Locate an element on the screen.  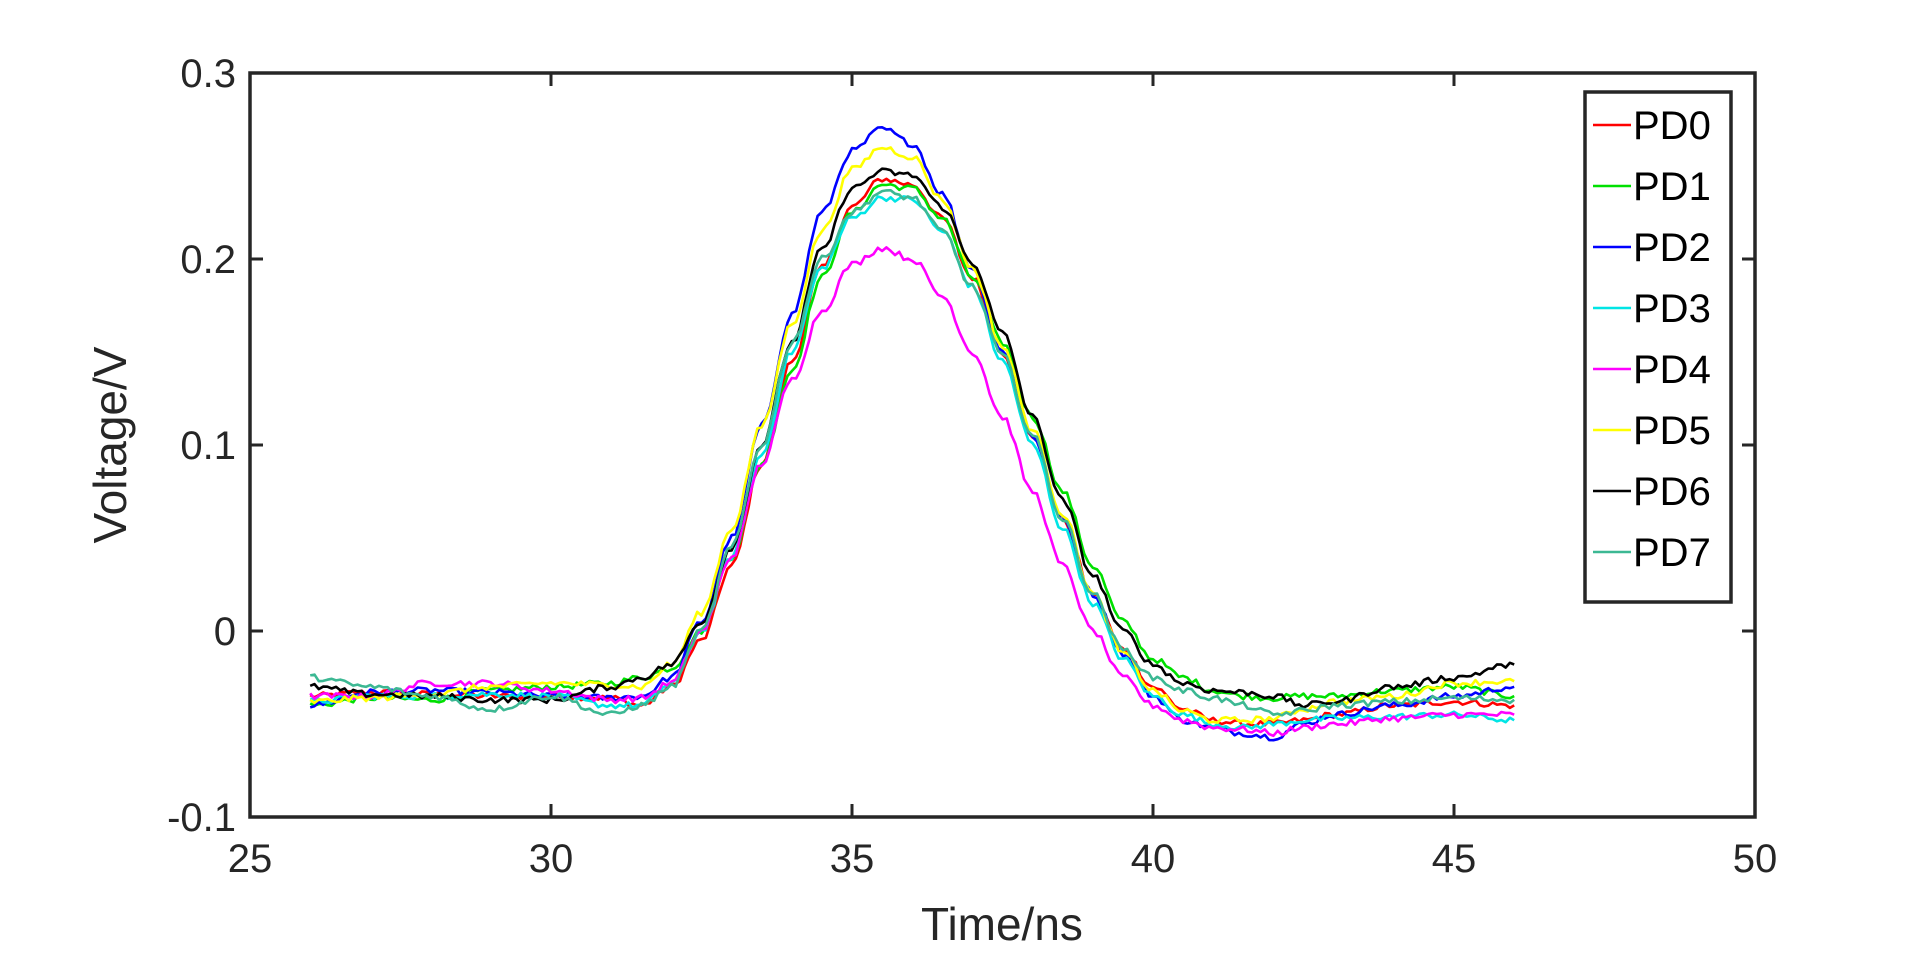
legend: PD0 PD1 PD2 PD3 PD4 PD5 PD6 PD7 is located at coordinates (1658, 347).